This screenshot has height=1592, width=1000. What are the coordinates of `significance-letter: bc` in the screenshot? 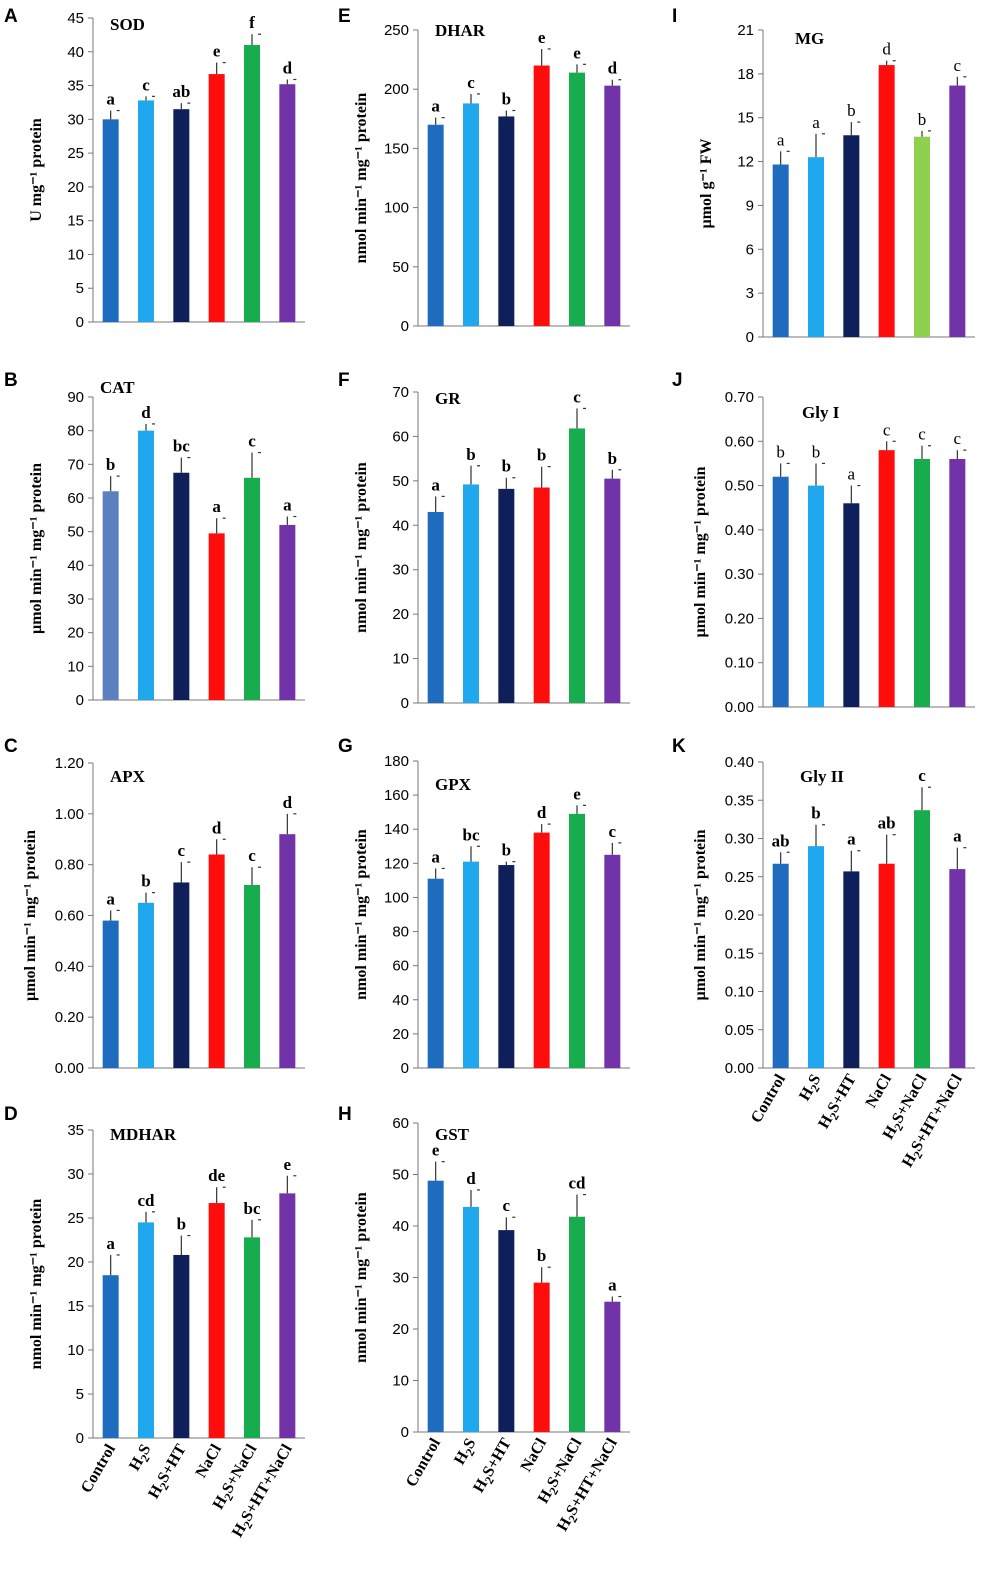 It's located at (471, 834).